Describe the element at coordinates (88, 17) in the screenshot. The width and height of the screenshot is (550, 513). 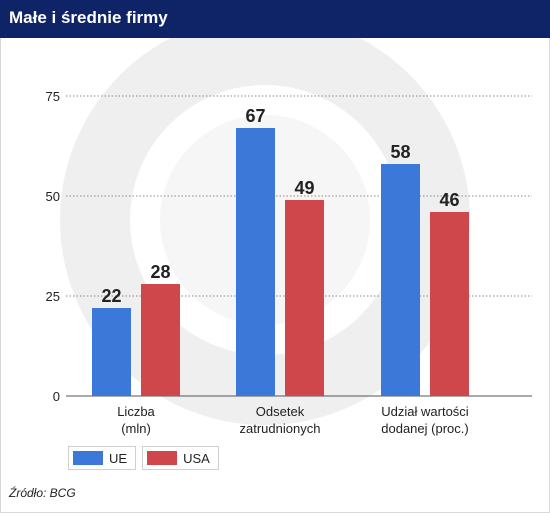
I see `page-title: Małe i średnie firmy` at that location.